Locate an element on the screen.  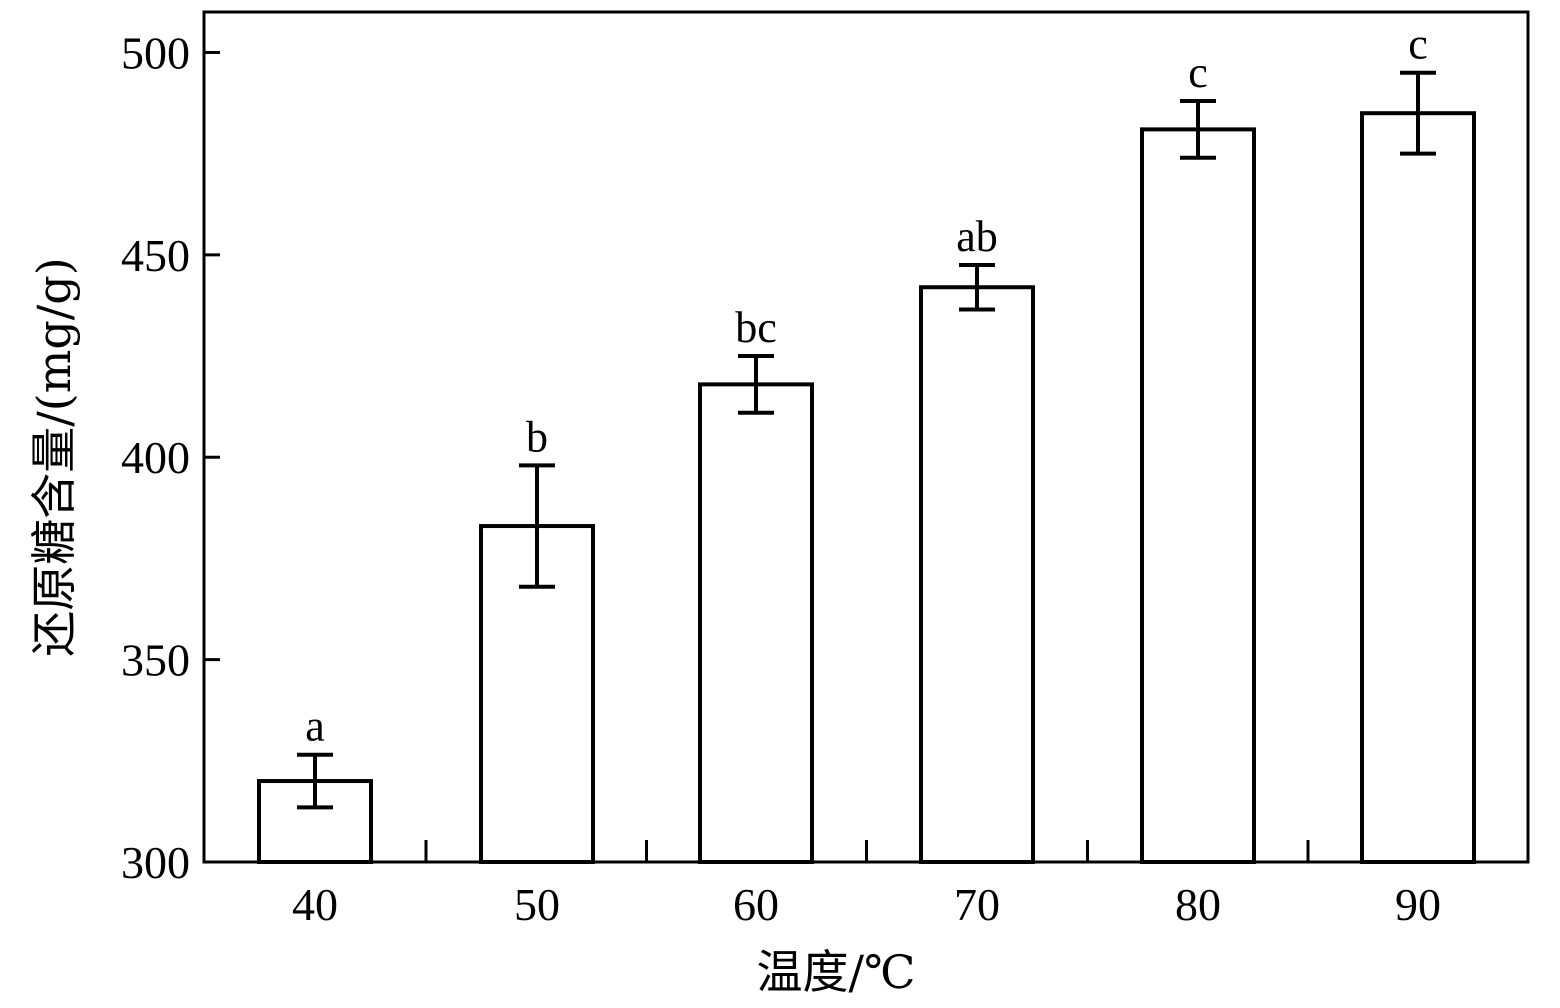
significance-label-50: b is located at coordinates (537, 436).